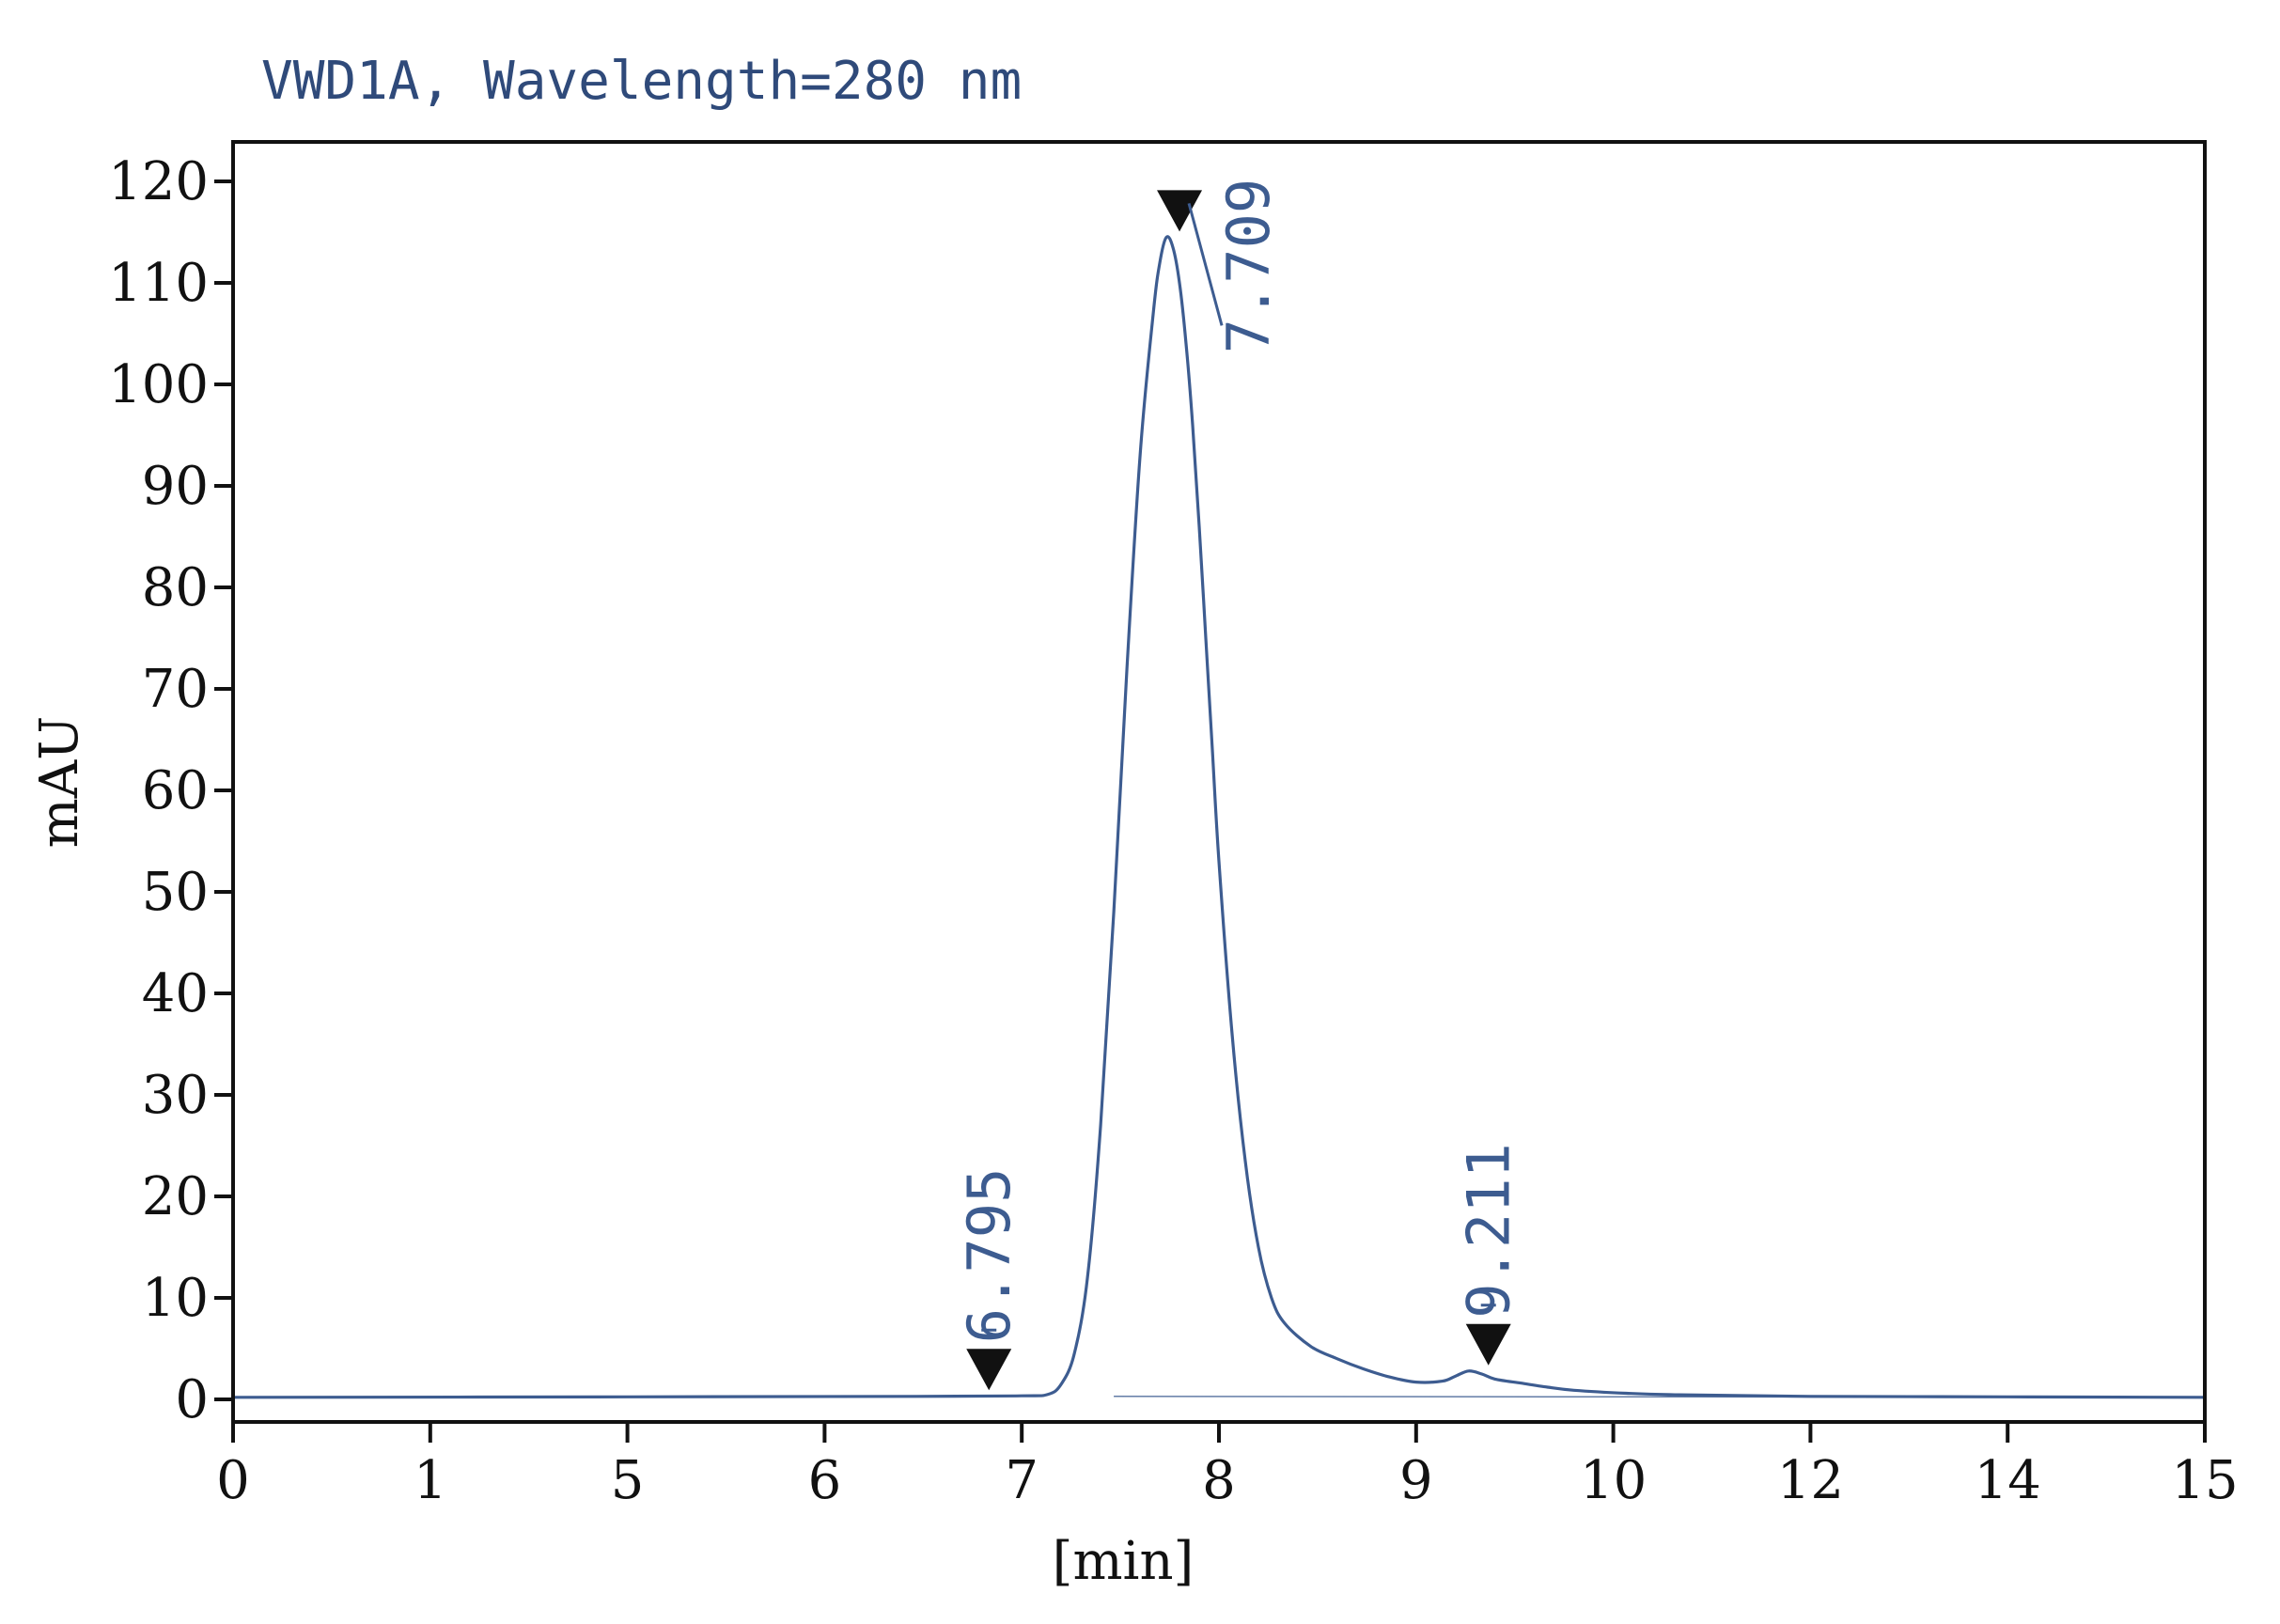 This screenshot has width=2280, height=1624. What do you see at coordinates (175, 689) in the screenshot?
I see `y-tick-label: 70` at bounding box center [175, 689].